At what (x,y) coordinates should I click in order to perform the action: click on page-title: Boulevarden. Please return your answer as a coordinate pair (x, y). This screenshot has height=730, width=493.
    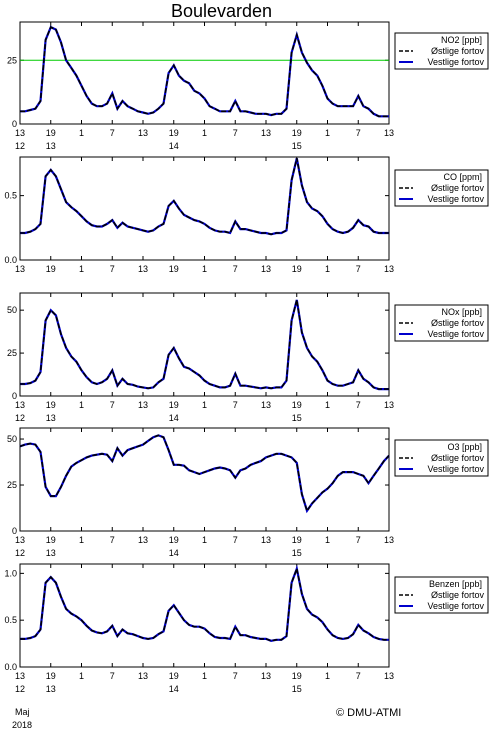
    Looking at the image, I should click on (221, 11).